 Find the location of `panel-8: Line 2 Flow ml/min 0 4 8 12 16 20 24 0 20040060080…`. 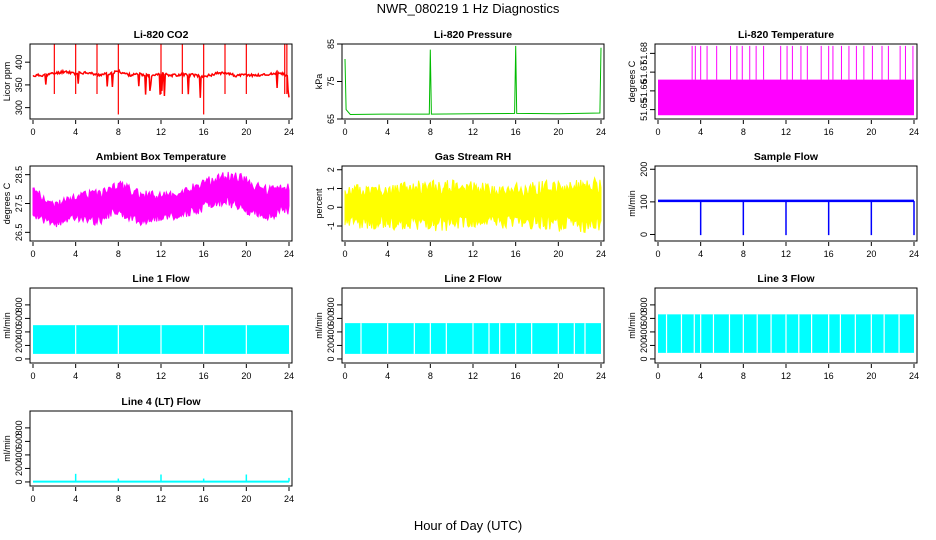

panel-8: Line 2 Flow ml/min 0 4 8 12 16 20 24 0 20040060080… is located at coordinates (460, 327).